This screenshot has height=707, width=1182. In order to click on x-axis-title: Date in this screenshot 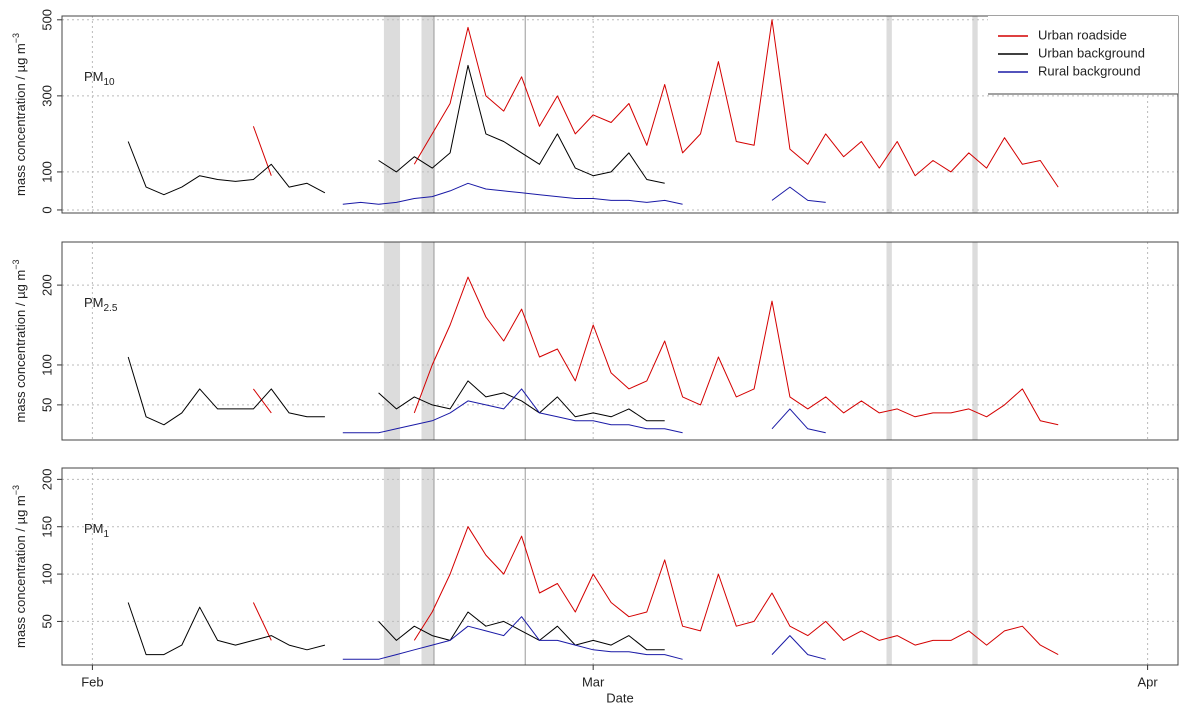, I will do `click(619, 697)`.